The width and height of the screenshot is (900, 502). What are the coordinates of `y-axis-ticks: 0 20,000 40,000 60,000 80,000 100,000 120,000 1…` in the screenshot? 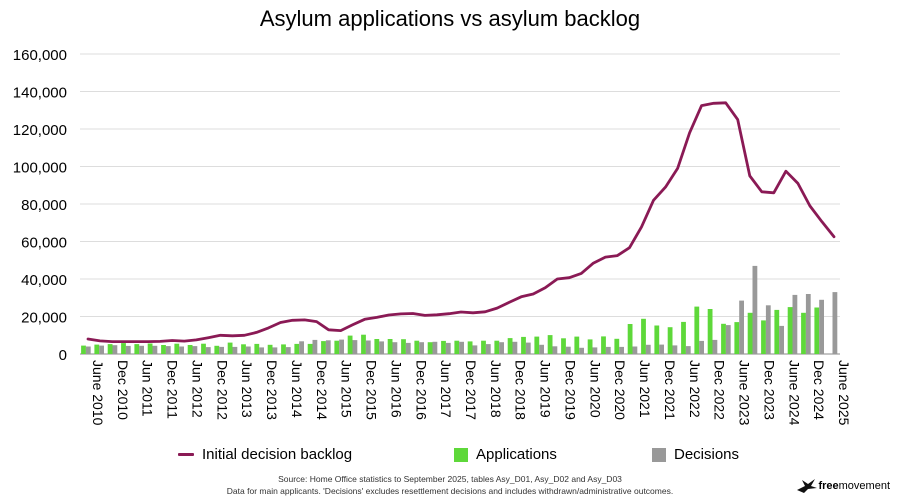 It's located at (40, 205).